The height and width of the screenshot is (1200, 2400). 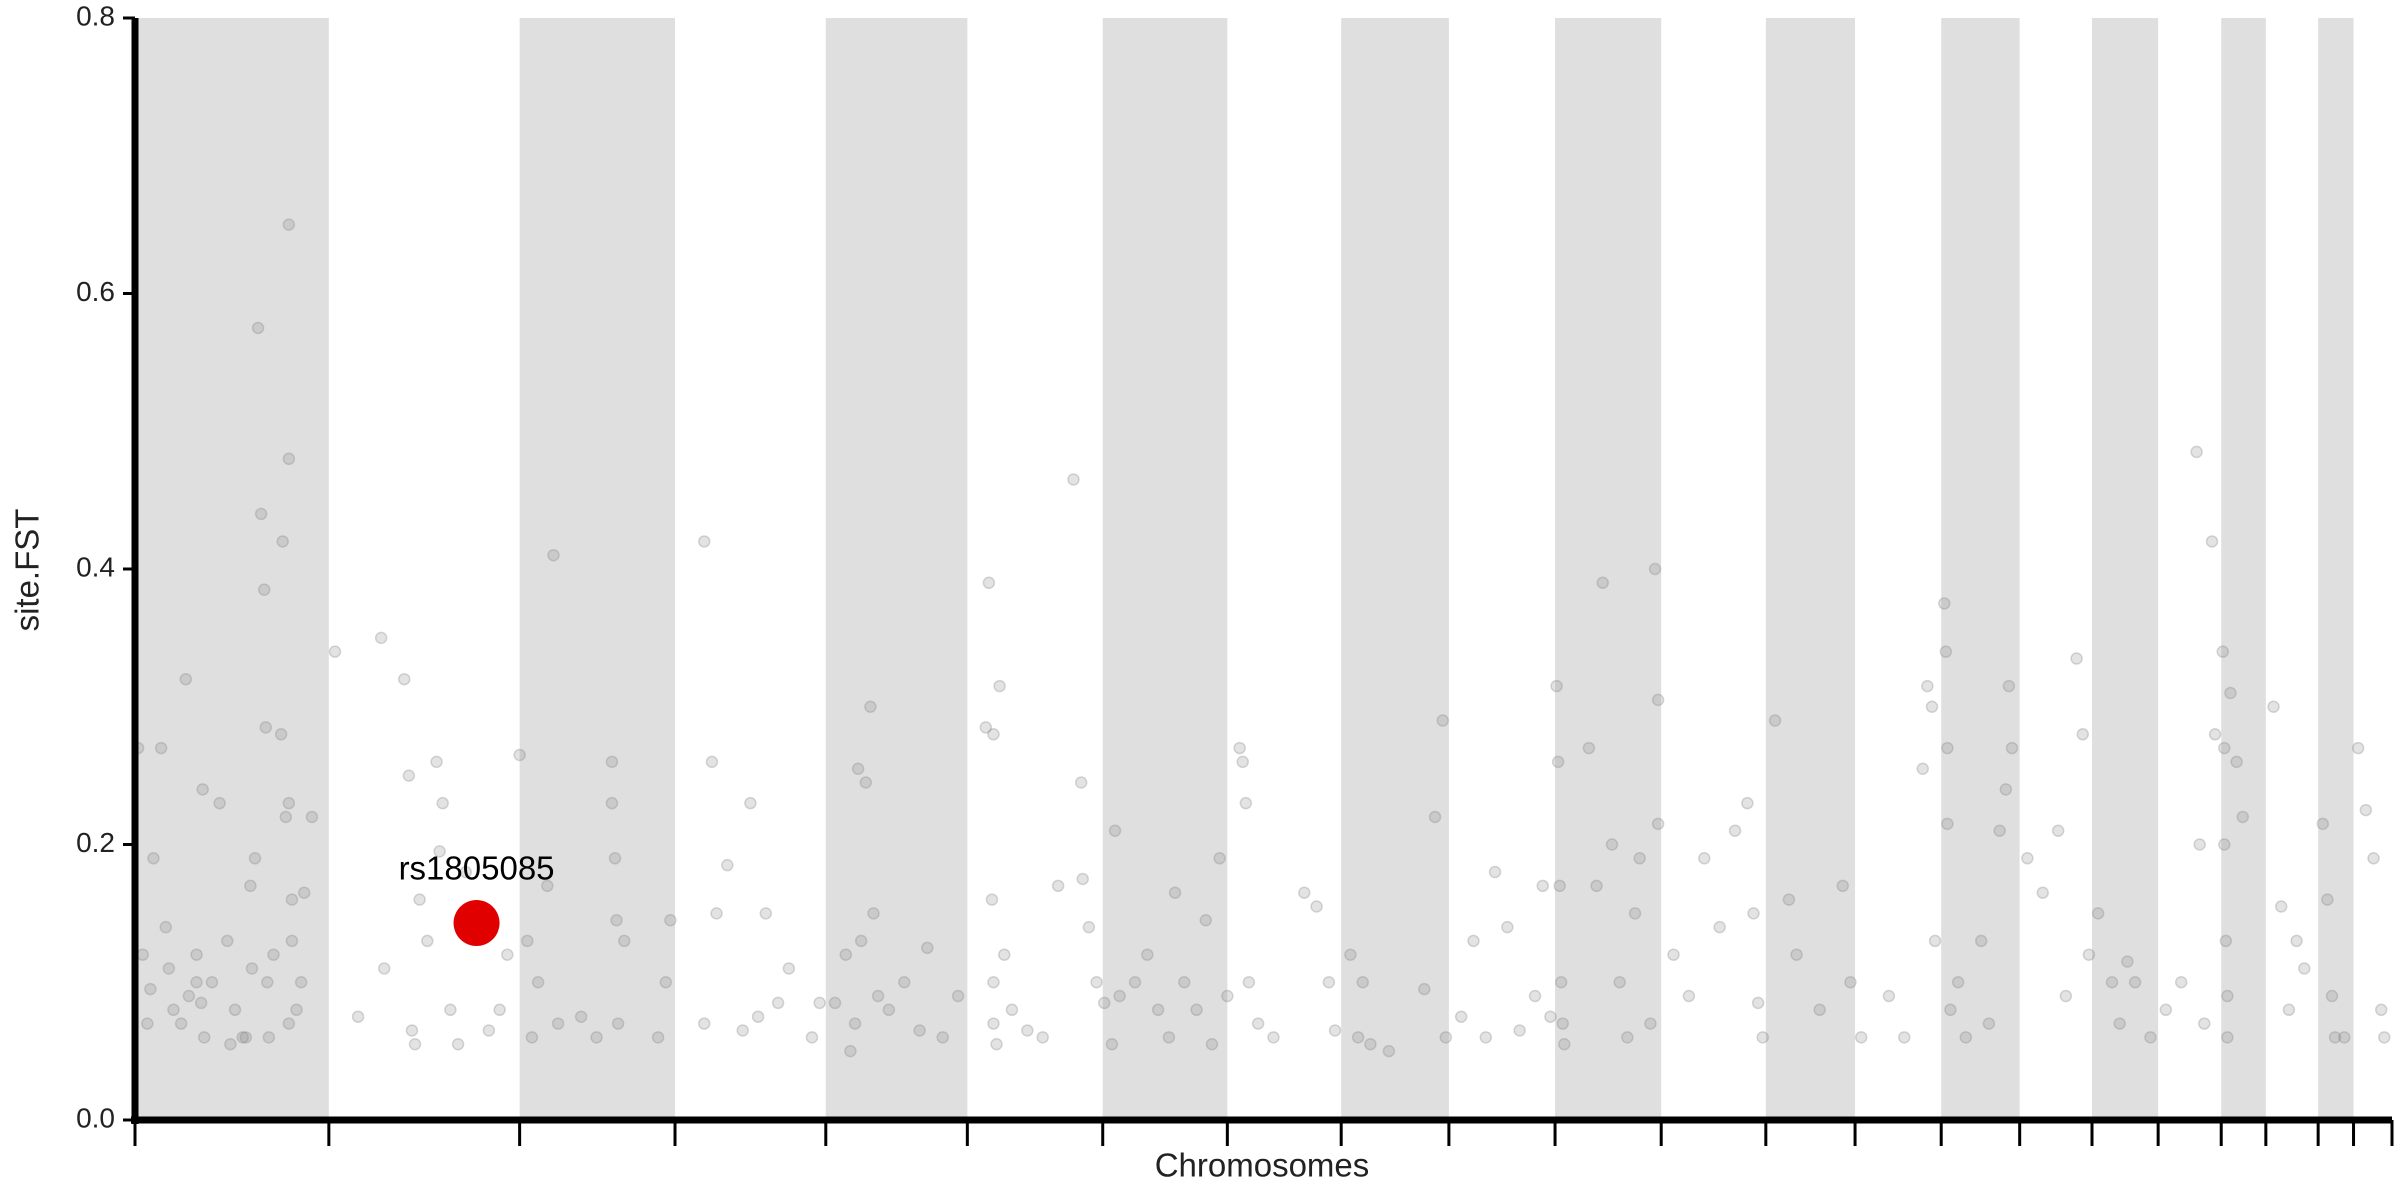 I want to click on y-axis-label: site.FST, so click(x=27, y=570).